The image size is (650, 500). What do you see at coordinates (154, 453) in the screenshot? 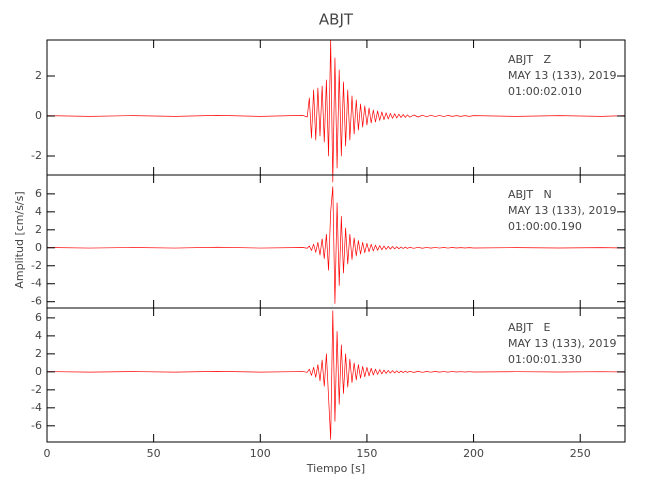
I see `x-tick-label: 50` at bounding box center [154, 453].